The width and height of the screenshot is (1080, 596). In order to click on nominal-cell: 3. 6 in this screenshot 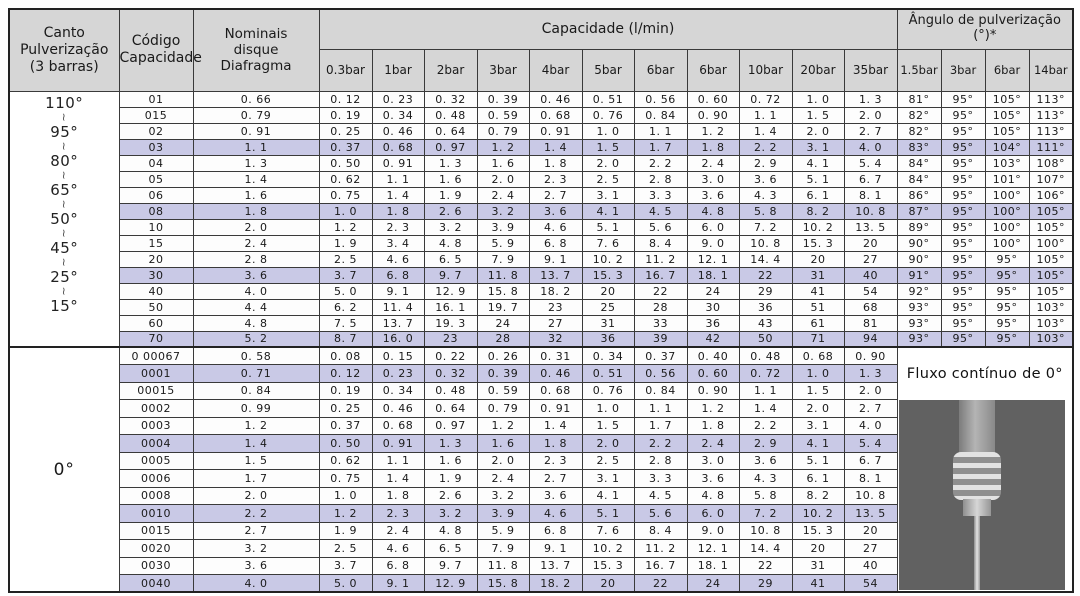, I will do `click(256, 275)`.